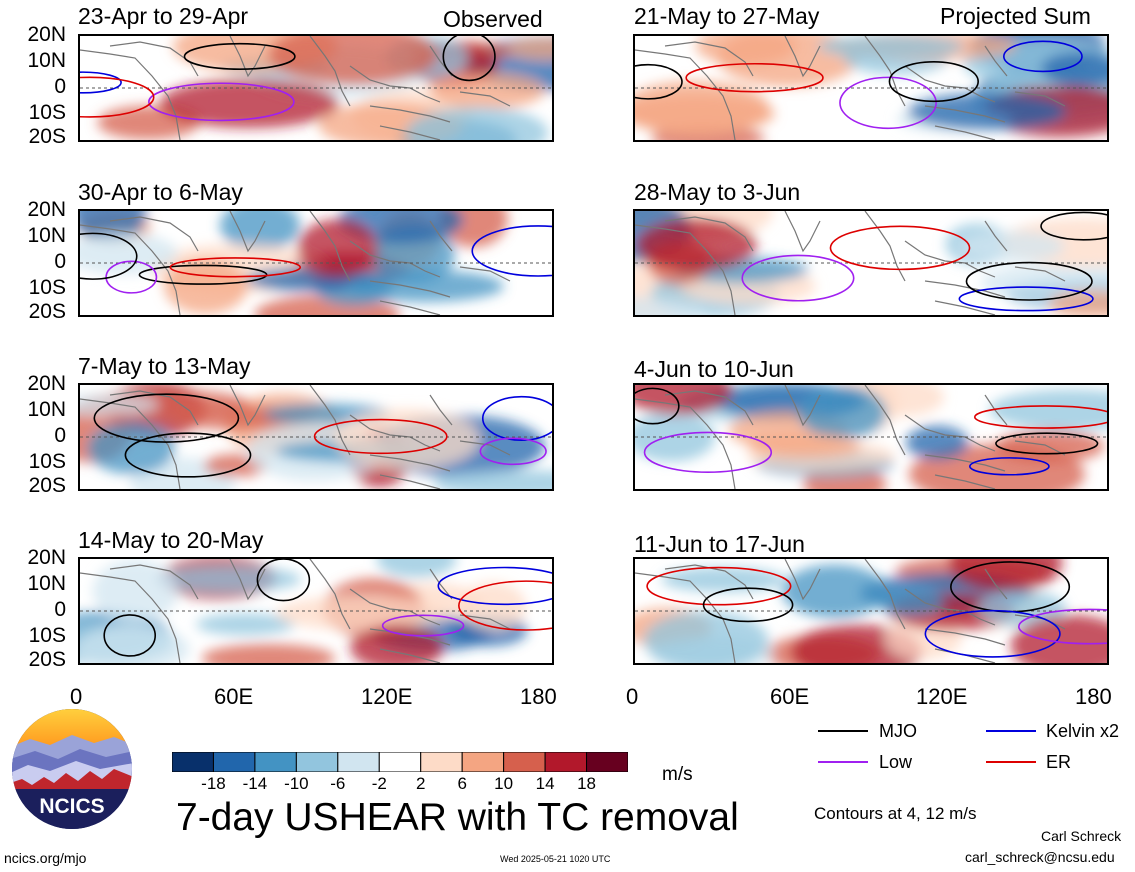 This screenshot has height=872, width=1135. Describe the element at coordinates (71, 806) in the screenshot. I see `logo-text: NCICS` at that location.